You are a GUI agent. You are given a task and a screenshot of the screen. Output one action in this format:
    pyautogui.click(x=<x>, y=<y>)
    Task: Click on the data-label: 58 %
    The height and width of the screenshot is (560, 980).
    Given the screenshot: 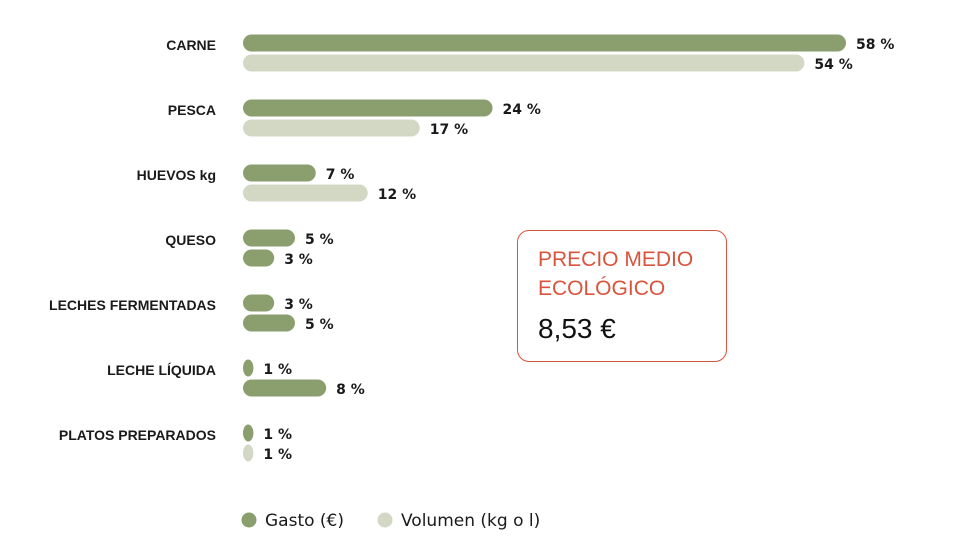 What is the action you would take?
    pyautogui.click(x=875, y=45)
    